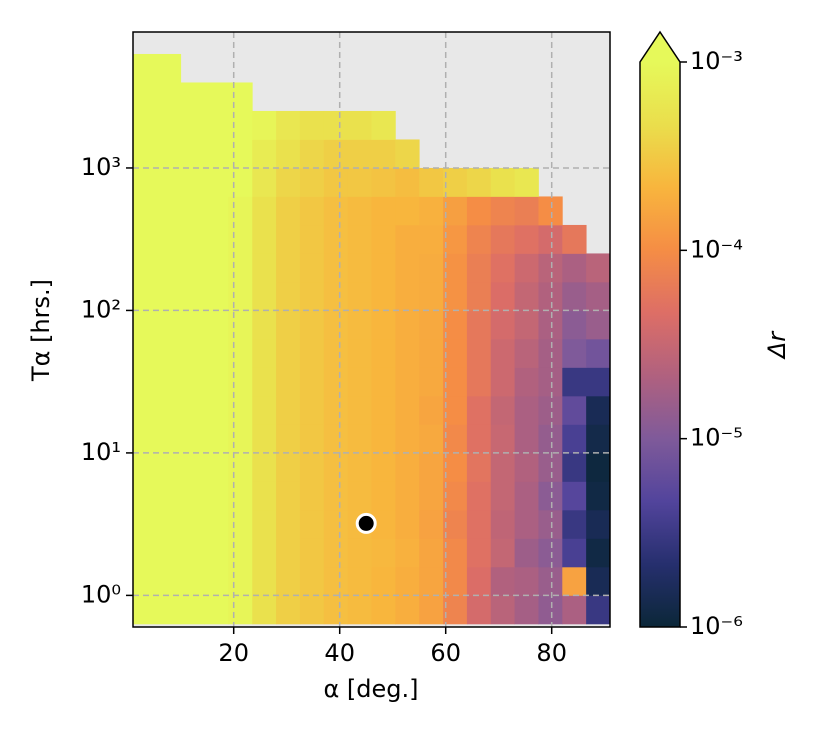 The width and height of the screenshot is (814, 744). What do you see at coordinates (716, 61) in the screenshot?
I see `colorbar-tick-label: 10⁻³` at bounding box center [716, 61].